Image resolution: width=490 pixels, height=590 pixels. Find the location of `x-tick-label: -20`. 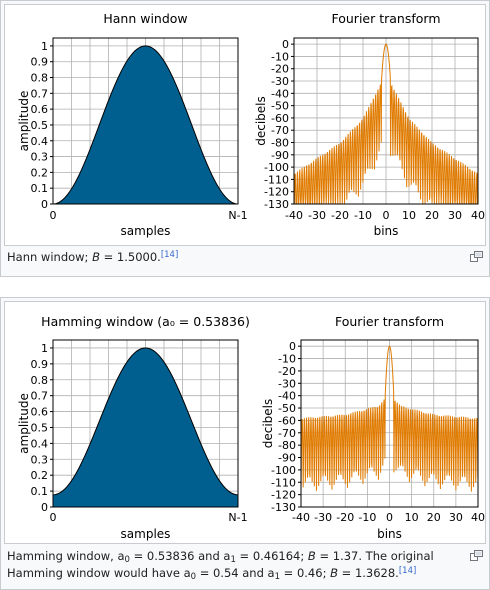

x-tick-label: -20 is located at coordinates (345, 517).